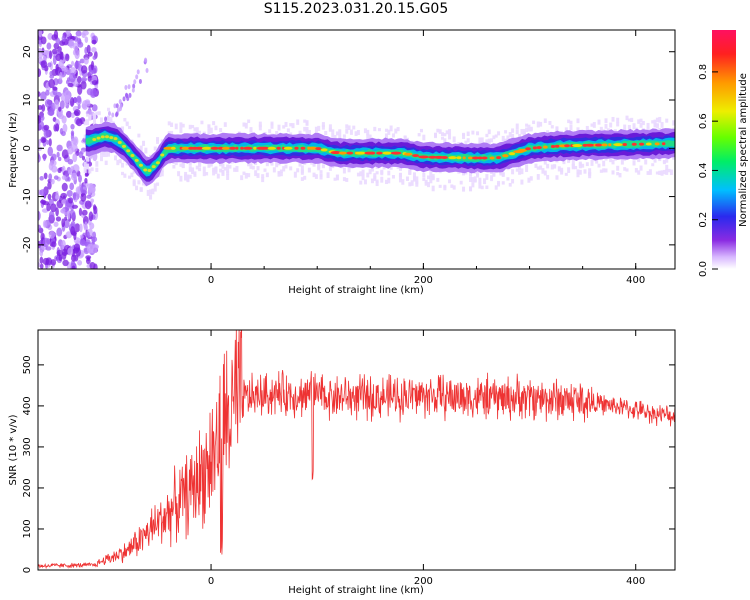  What do you see at coordinates (724, 149) in the screenshot?
I see `colorbar-gradient` at bounding box center [724, 149].